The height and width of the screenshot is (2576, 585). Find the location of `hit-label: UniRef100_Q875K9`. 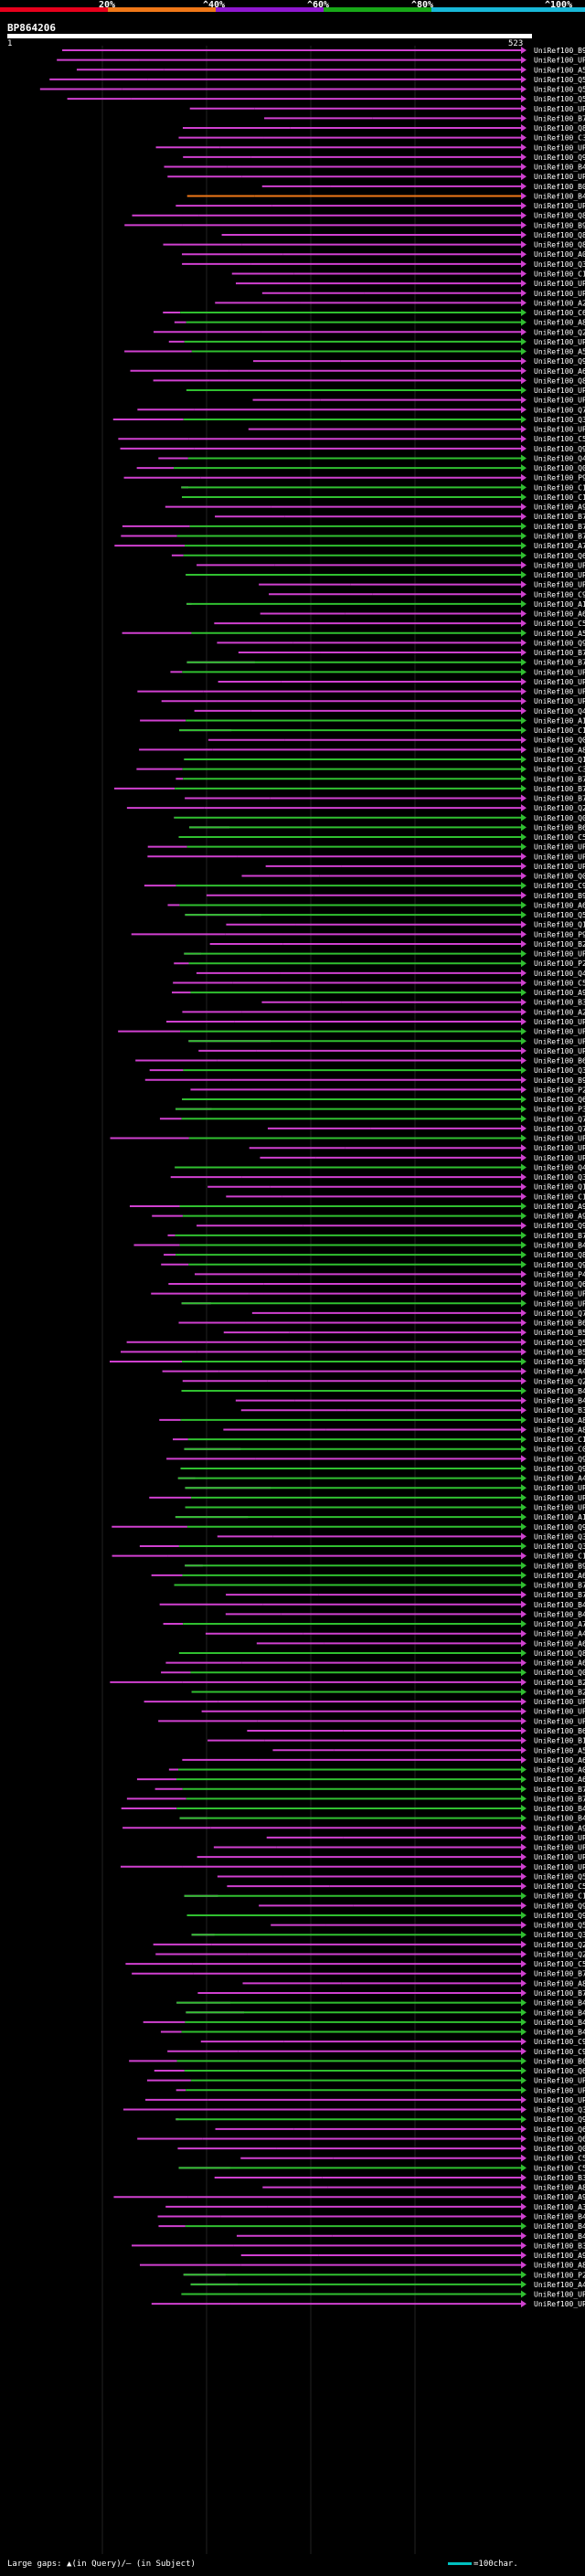

hit-label: UniRef100_Q875K9 is located at coordinates (560, 1653).